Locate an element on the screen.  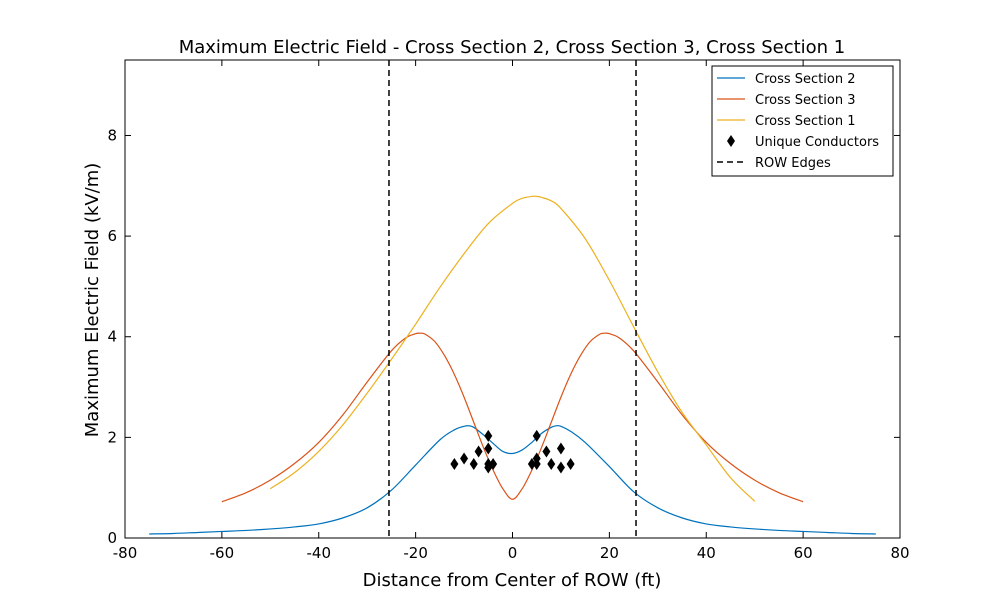
legend-marker is located at coordinates (731, 141).